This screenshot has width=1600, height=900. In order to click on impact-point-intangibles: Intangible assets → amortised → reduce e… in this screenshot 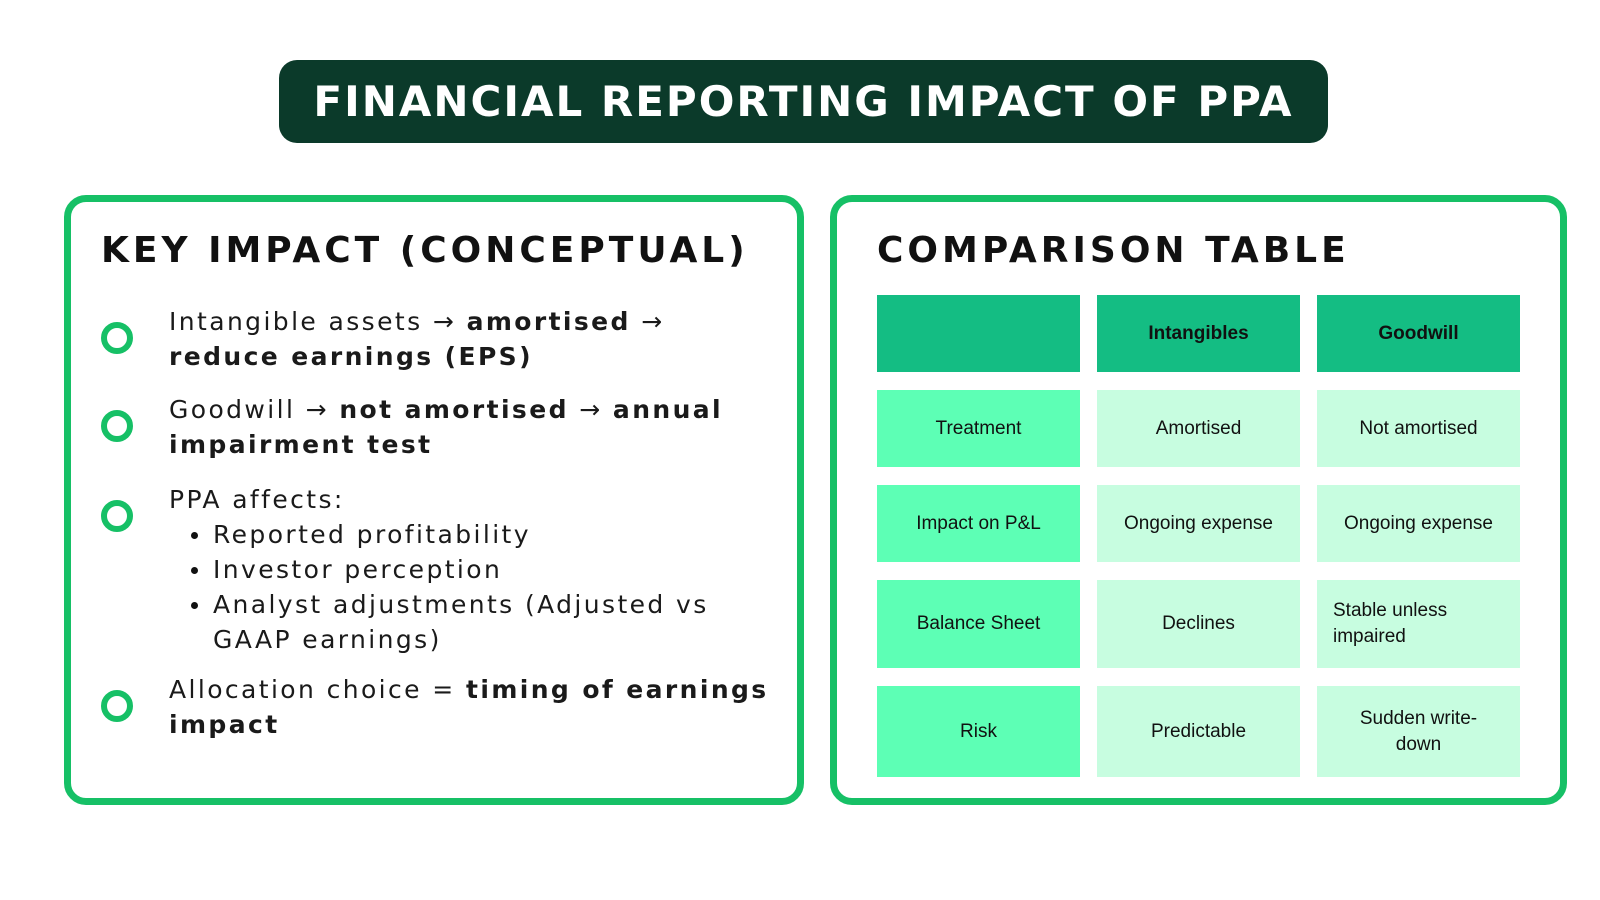, I will do `click(441, 339)`.